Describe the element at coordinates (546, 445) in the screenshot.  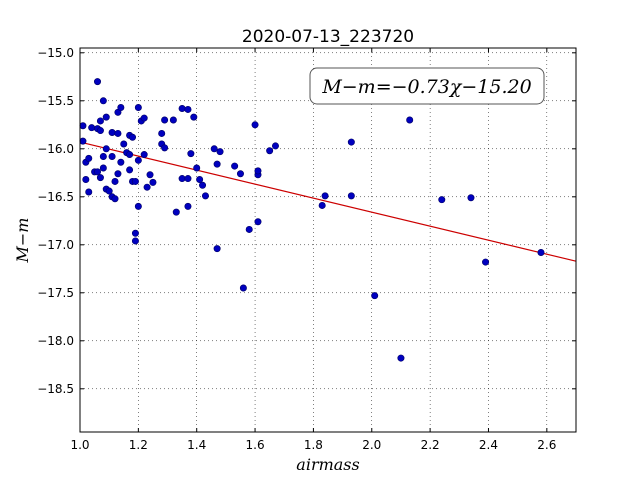
I see `x-tick-label: 2.6` at that location.